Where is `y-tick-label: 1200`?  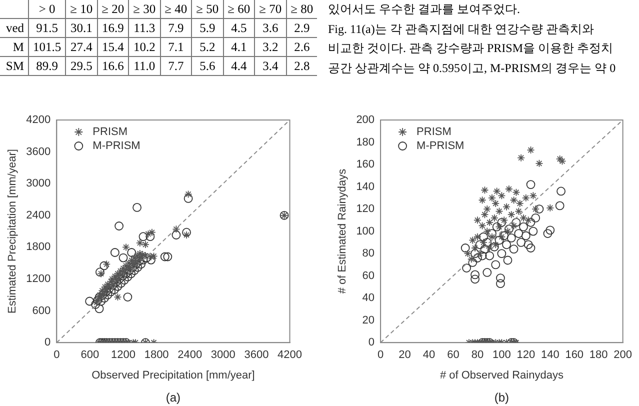
y-tick-label: 1200 is located at coordinates (38, 279).